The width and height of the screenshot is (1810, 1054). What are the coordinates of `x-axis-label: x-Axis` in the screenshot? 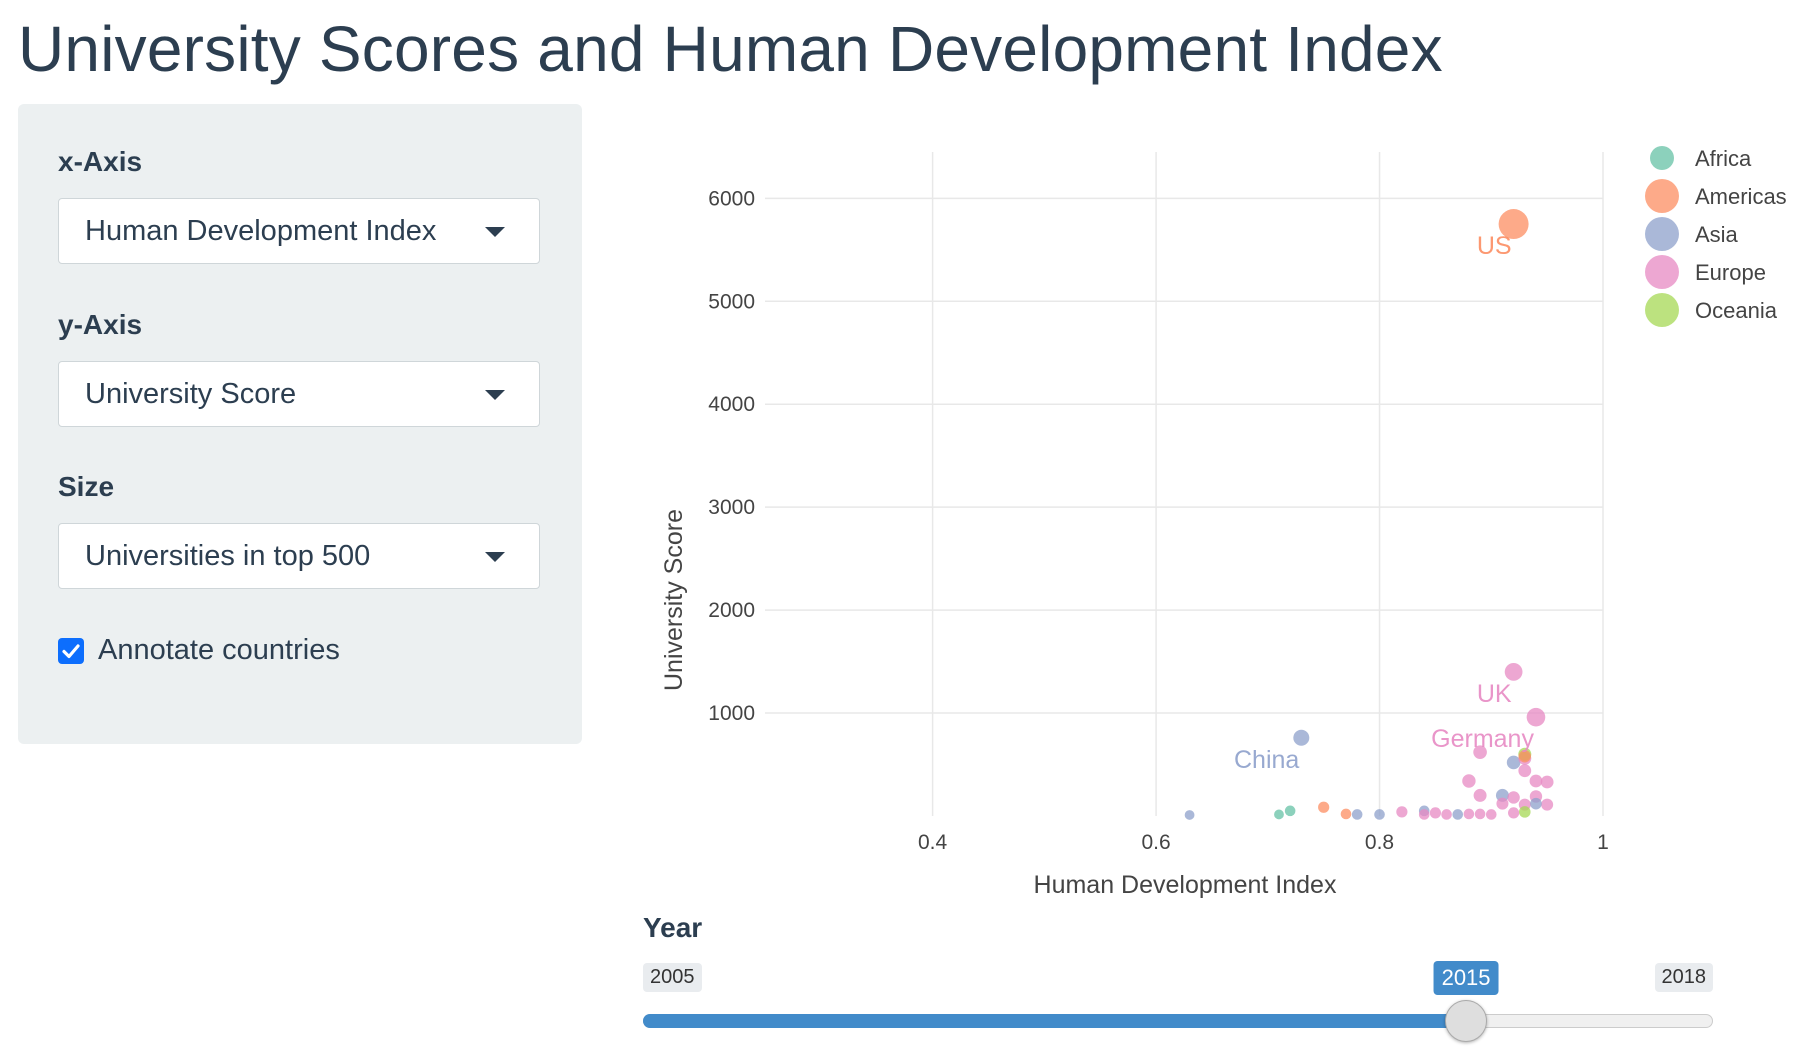 It's located at (100, 161).